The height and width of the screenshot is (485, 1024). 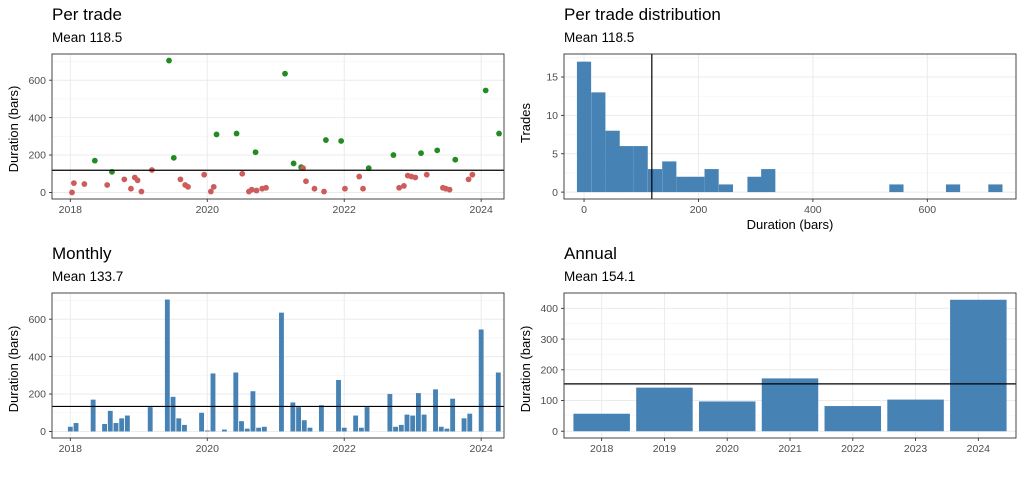 I want to click on per-trade-title: Per trade, so click(x=87, y=14).